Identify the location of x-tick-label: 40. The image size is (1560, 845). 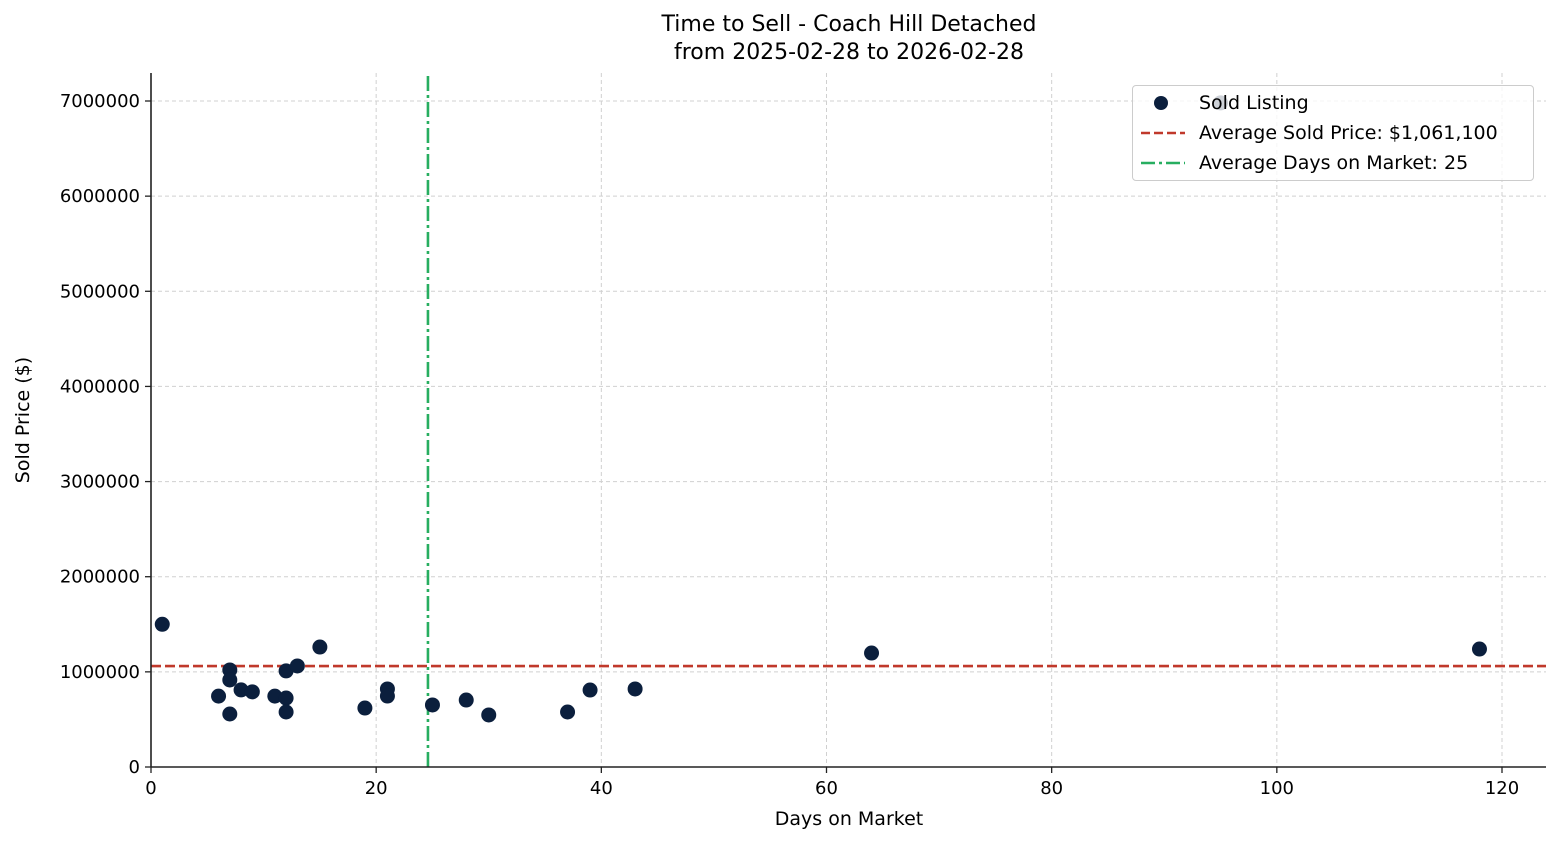
(601, 788).